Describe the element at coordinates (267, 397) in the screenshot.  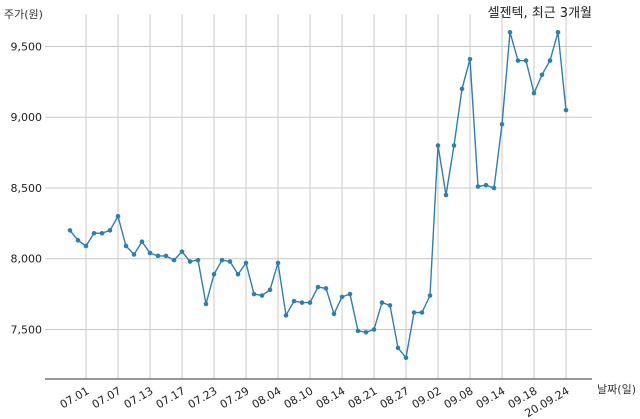
I see `x-tick-label: 08.04` at that location.